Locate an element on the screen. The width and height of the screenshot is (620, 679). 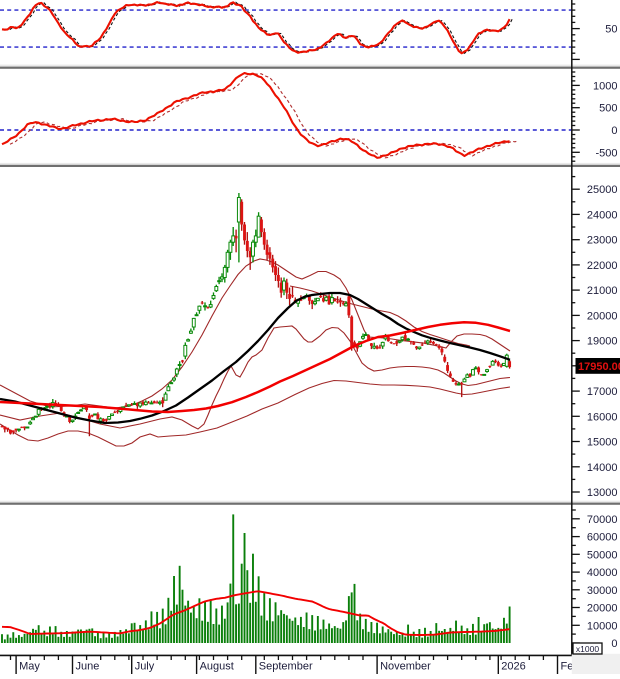
svg-text: 2026 is located at coordinates (513, 667).